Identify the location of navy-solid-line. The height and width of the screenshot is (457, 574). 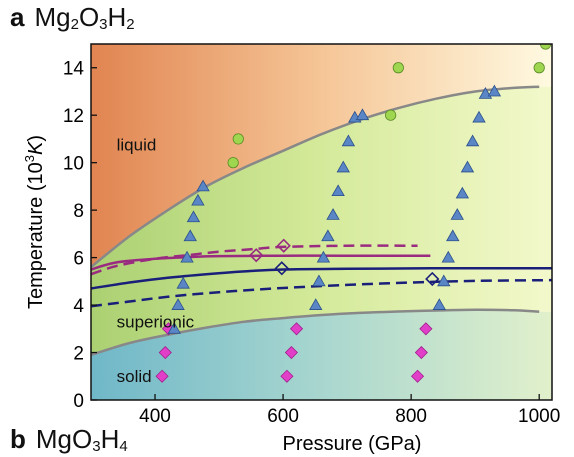
(321, 278).